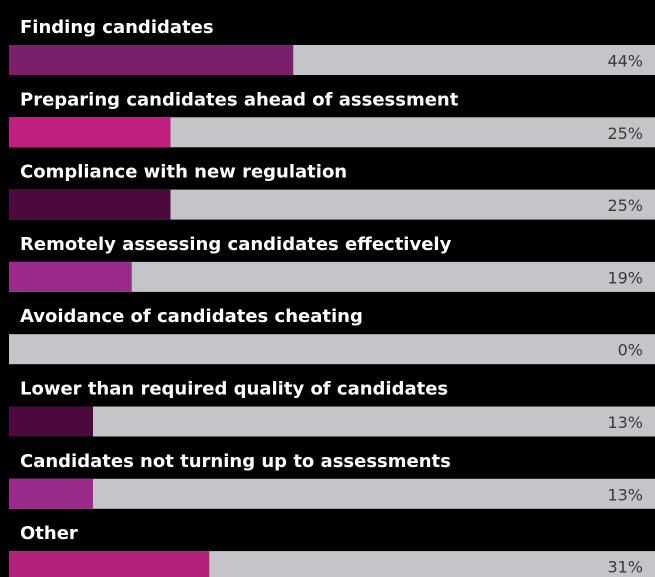 This screenshot has width=655, height=577. I want to click on category-label: Avoidance of candidates cheating, so click(191, 316).